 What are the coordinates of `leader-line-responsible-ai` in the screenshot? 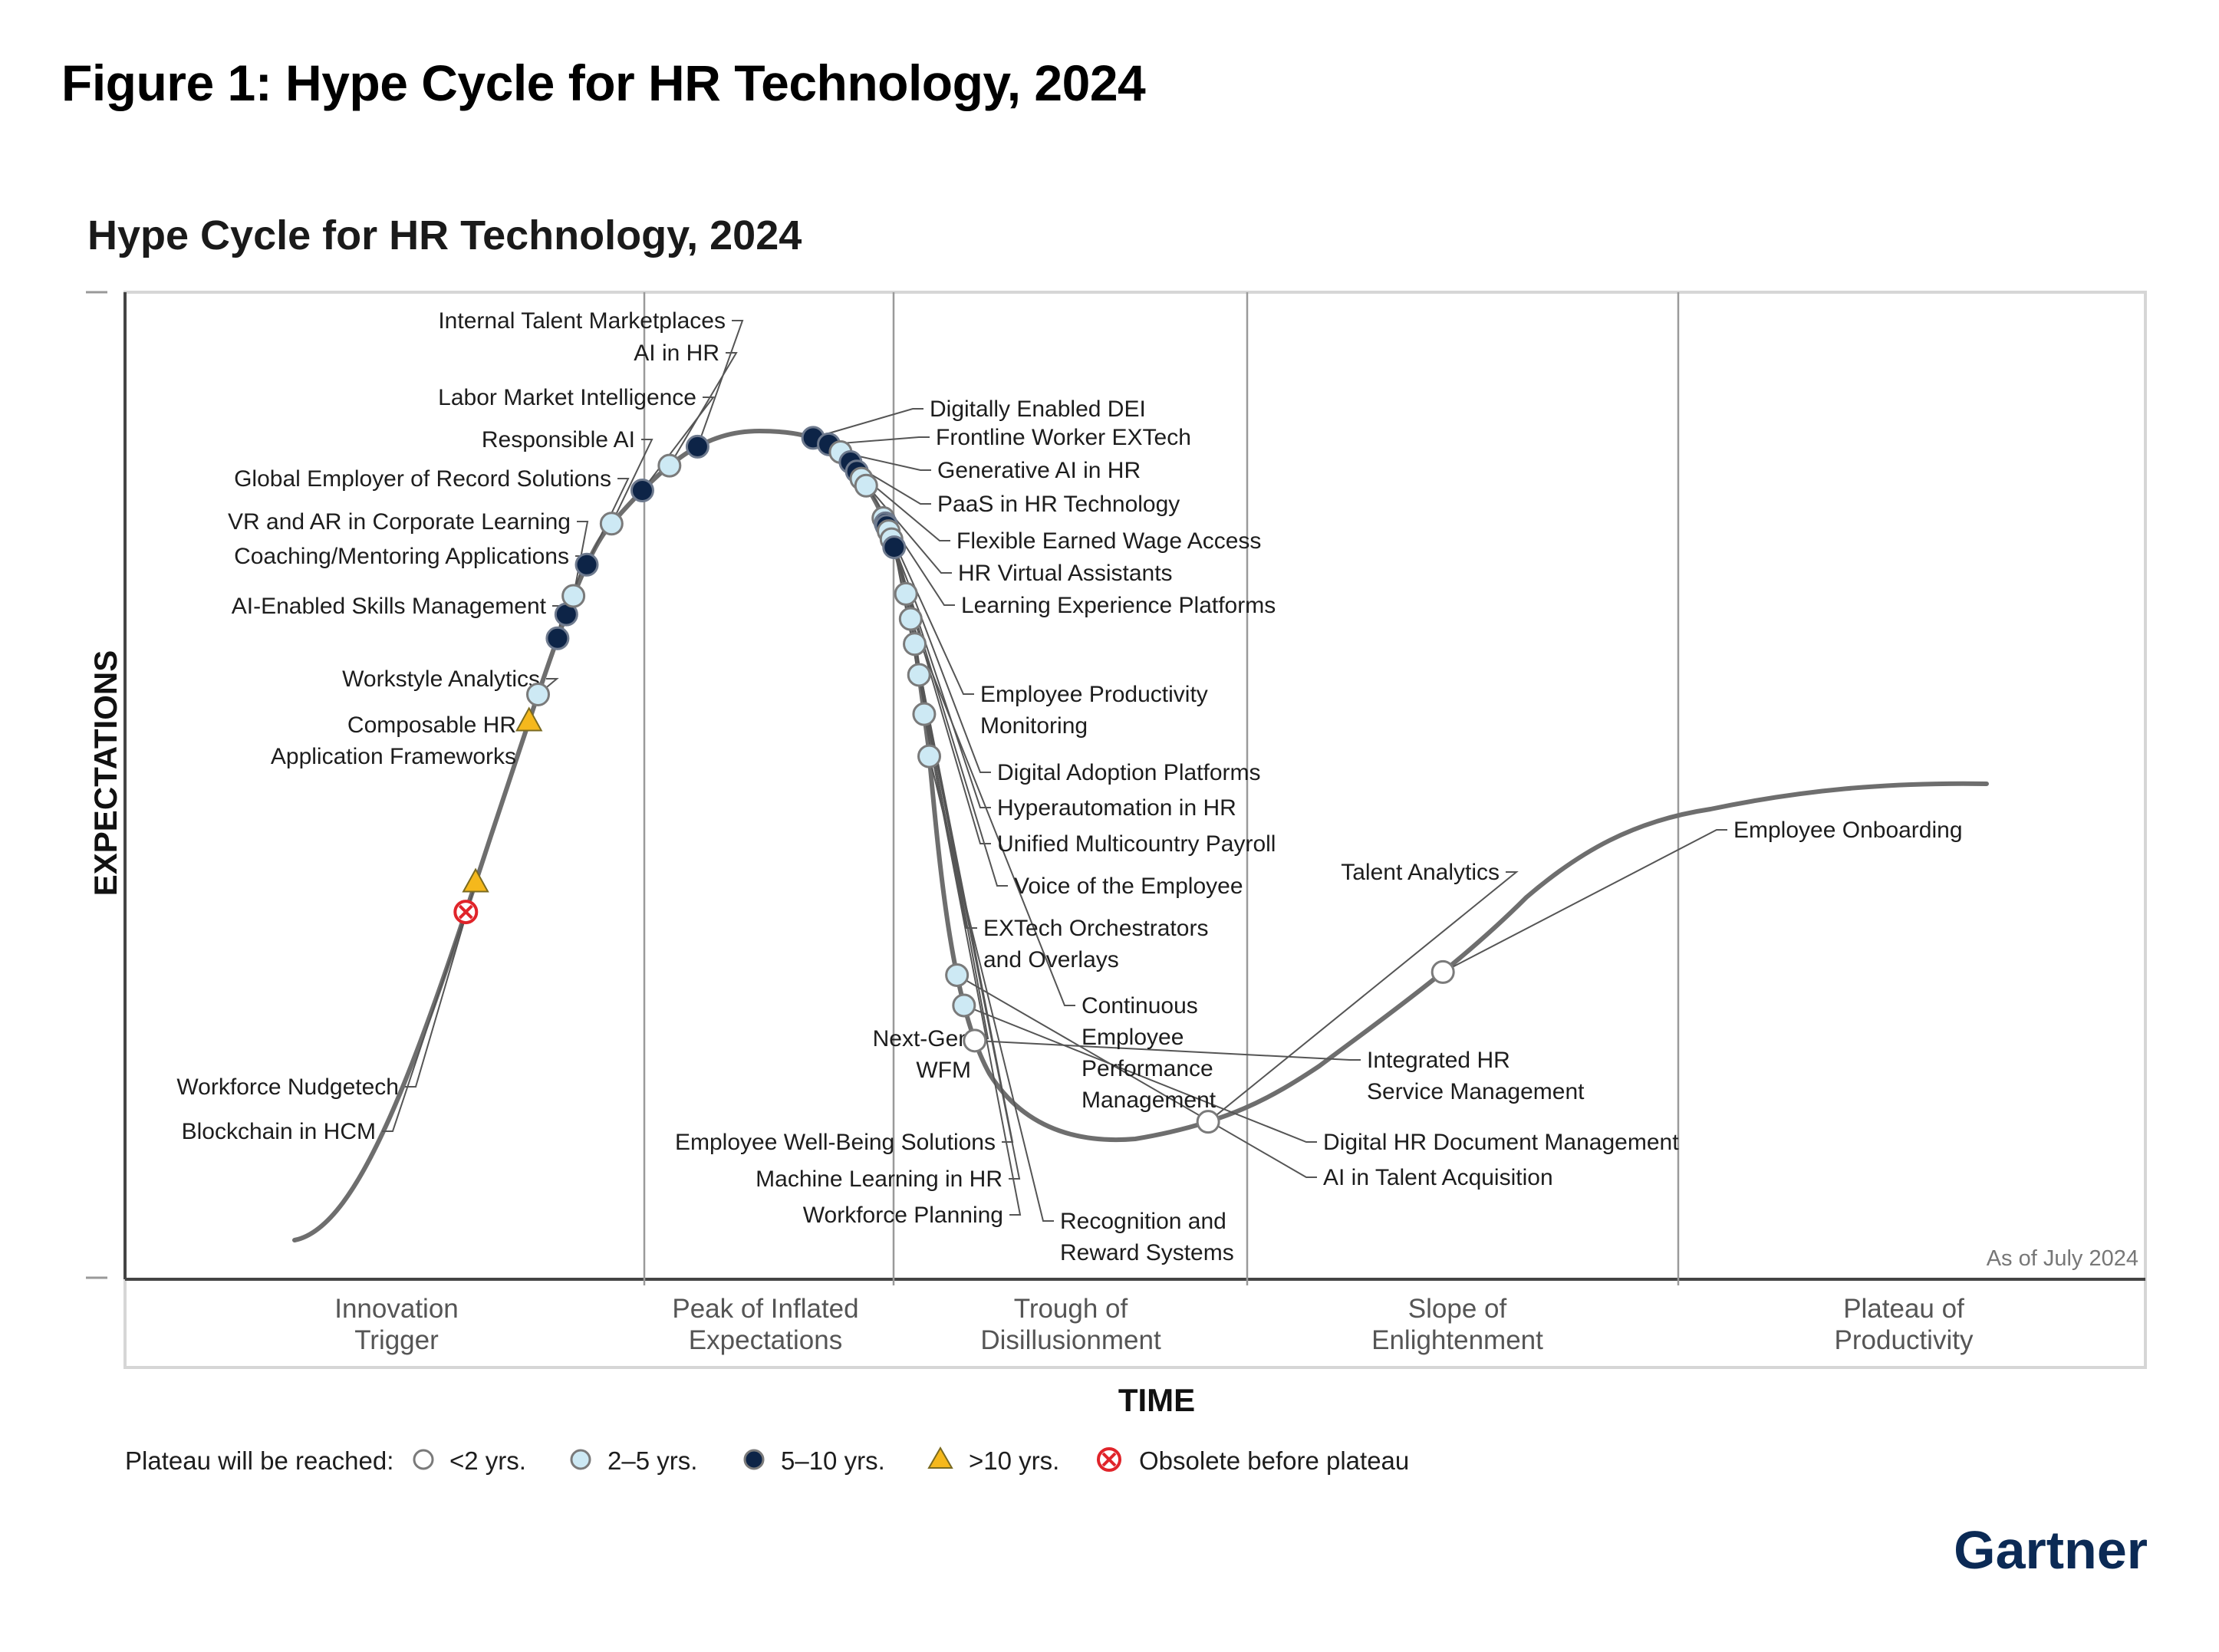 It's located at (632, 482).